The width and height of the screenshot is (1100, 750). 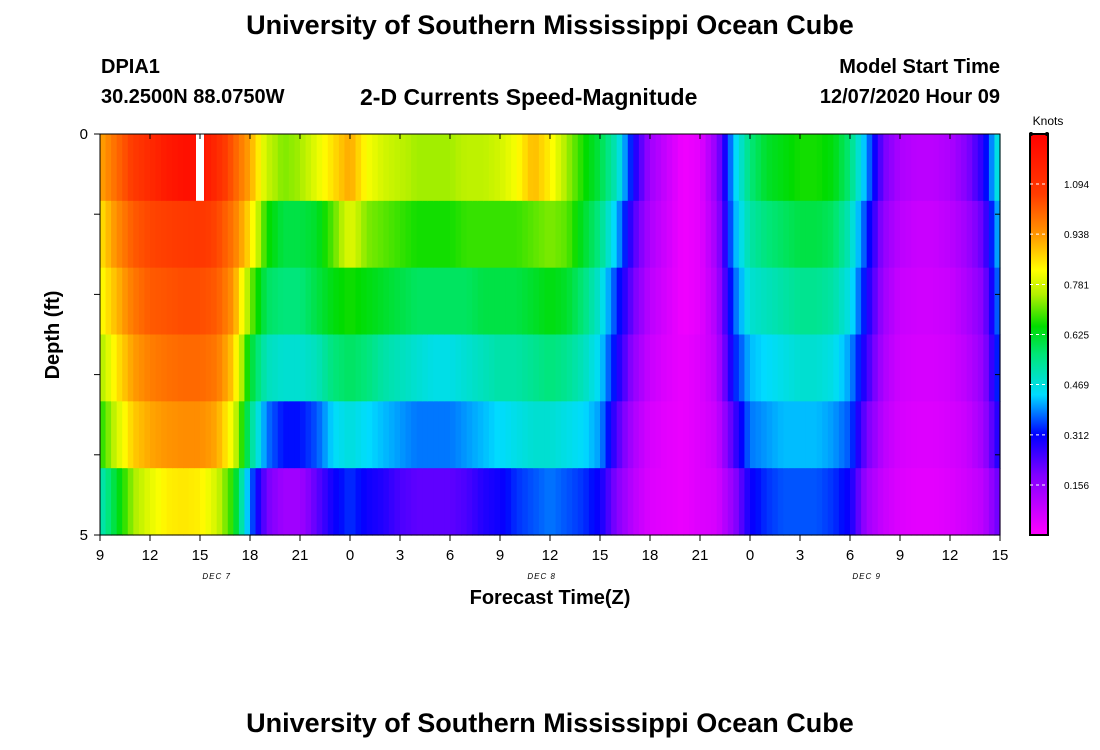 What do you see at coordinates (600, 555) in the screenshot?
I see `x-tick-label: 15` at bounding box center [600, 555].